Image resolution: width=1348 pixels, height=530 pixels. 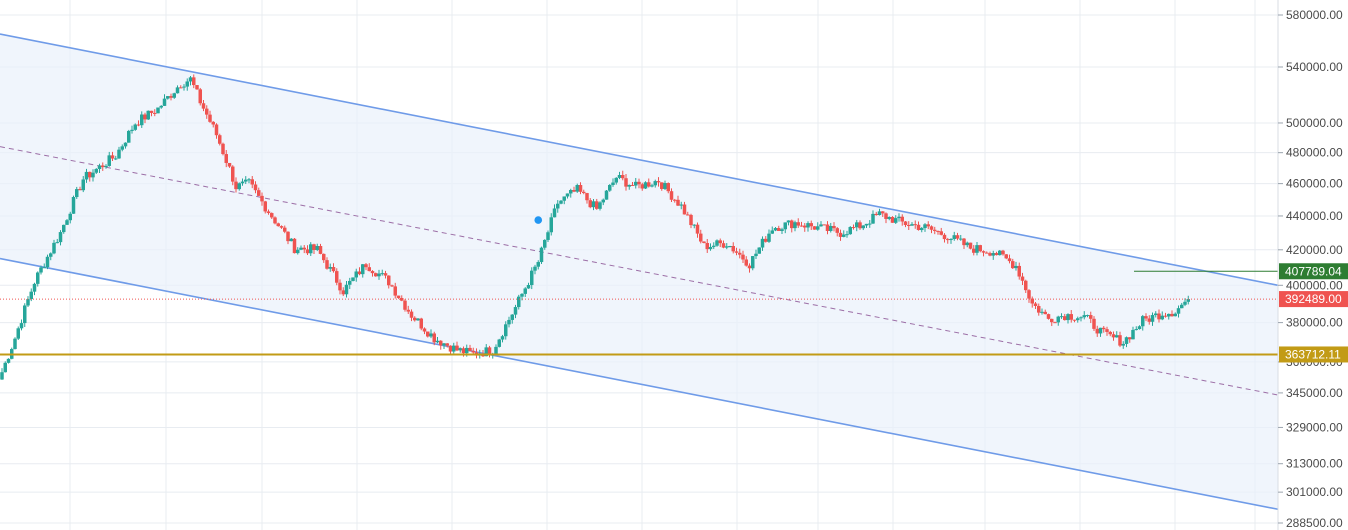 I want to click on y-tick-label: 500000.00, so click(x=1314, y=123).